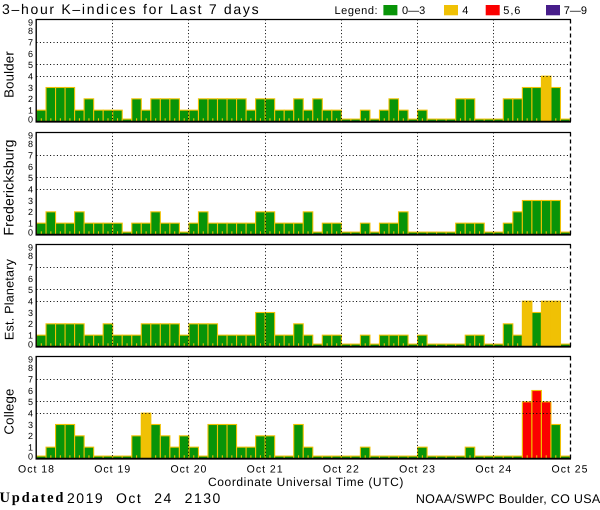 This screenshot has width=600, height=510. I want to click on svg-text: Oct 19, so click(112, 470).